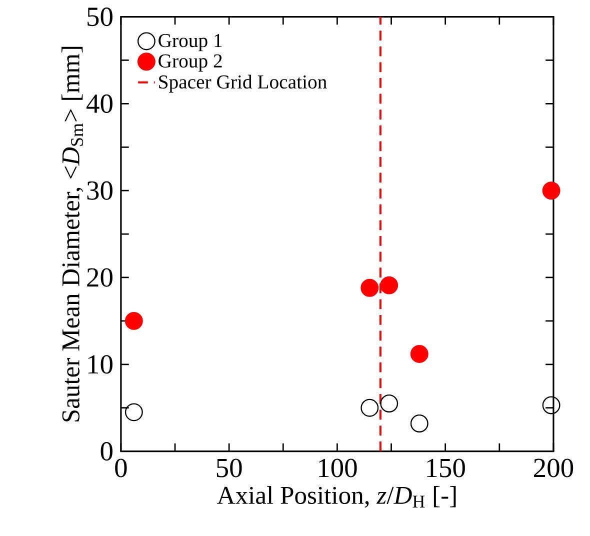 This screenshot has height=536, width=590. Describe the element at coordinates (336, 497) in the screenshot. I see `x-axis-title: Axial Position, z/D$_{H}$ [-]` at that location.